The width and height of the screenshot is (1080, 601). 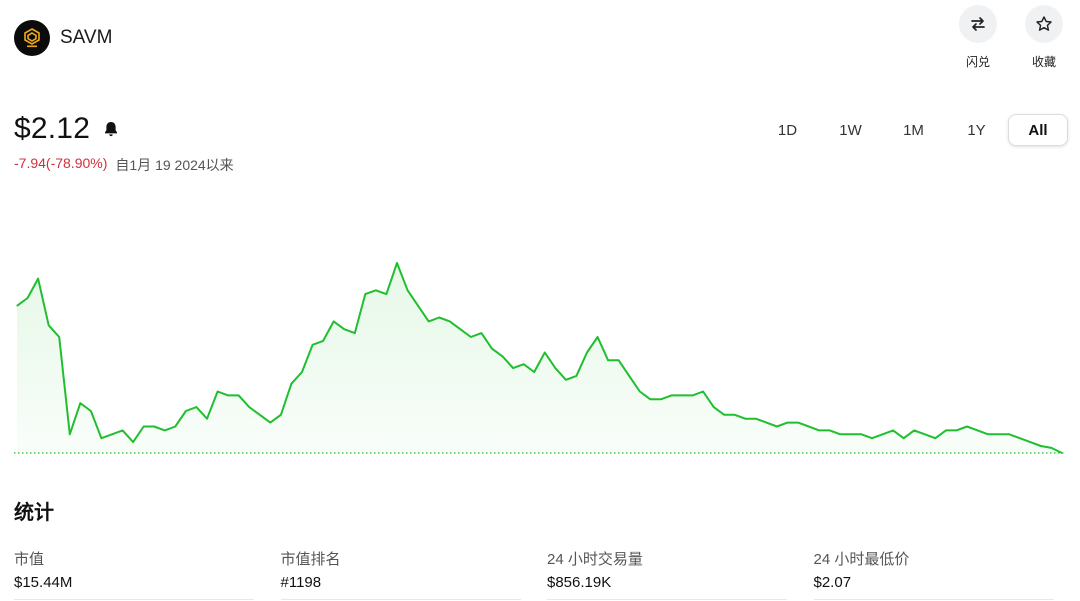 I want to click on price-row: $2.12, so click(x=67, y=129).